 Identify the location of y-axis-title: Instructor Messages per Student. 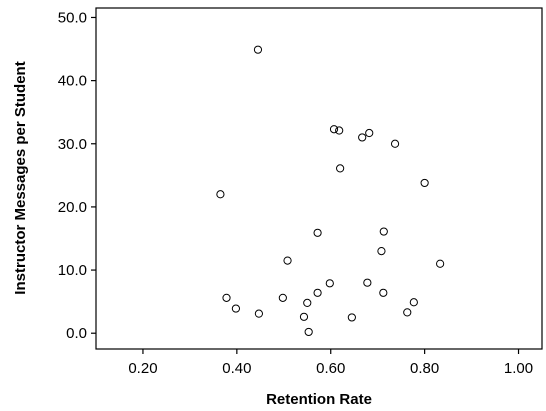
(20, 177).